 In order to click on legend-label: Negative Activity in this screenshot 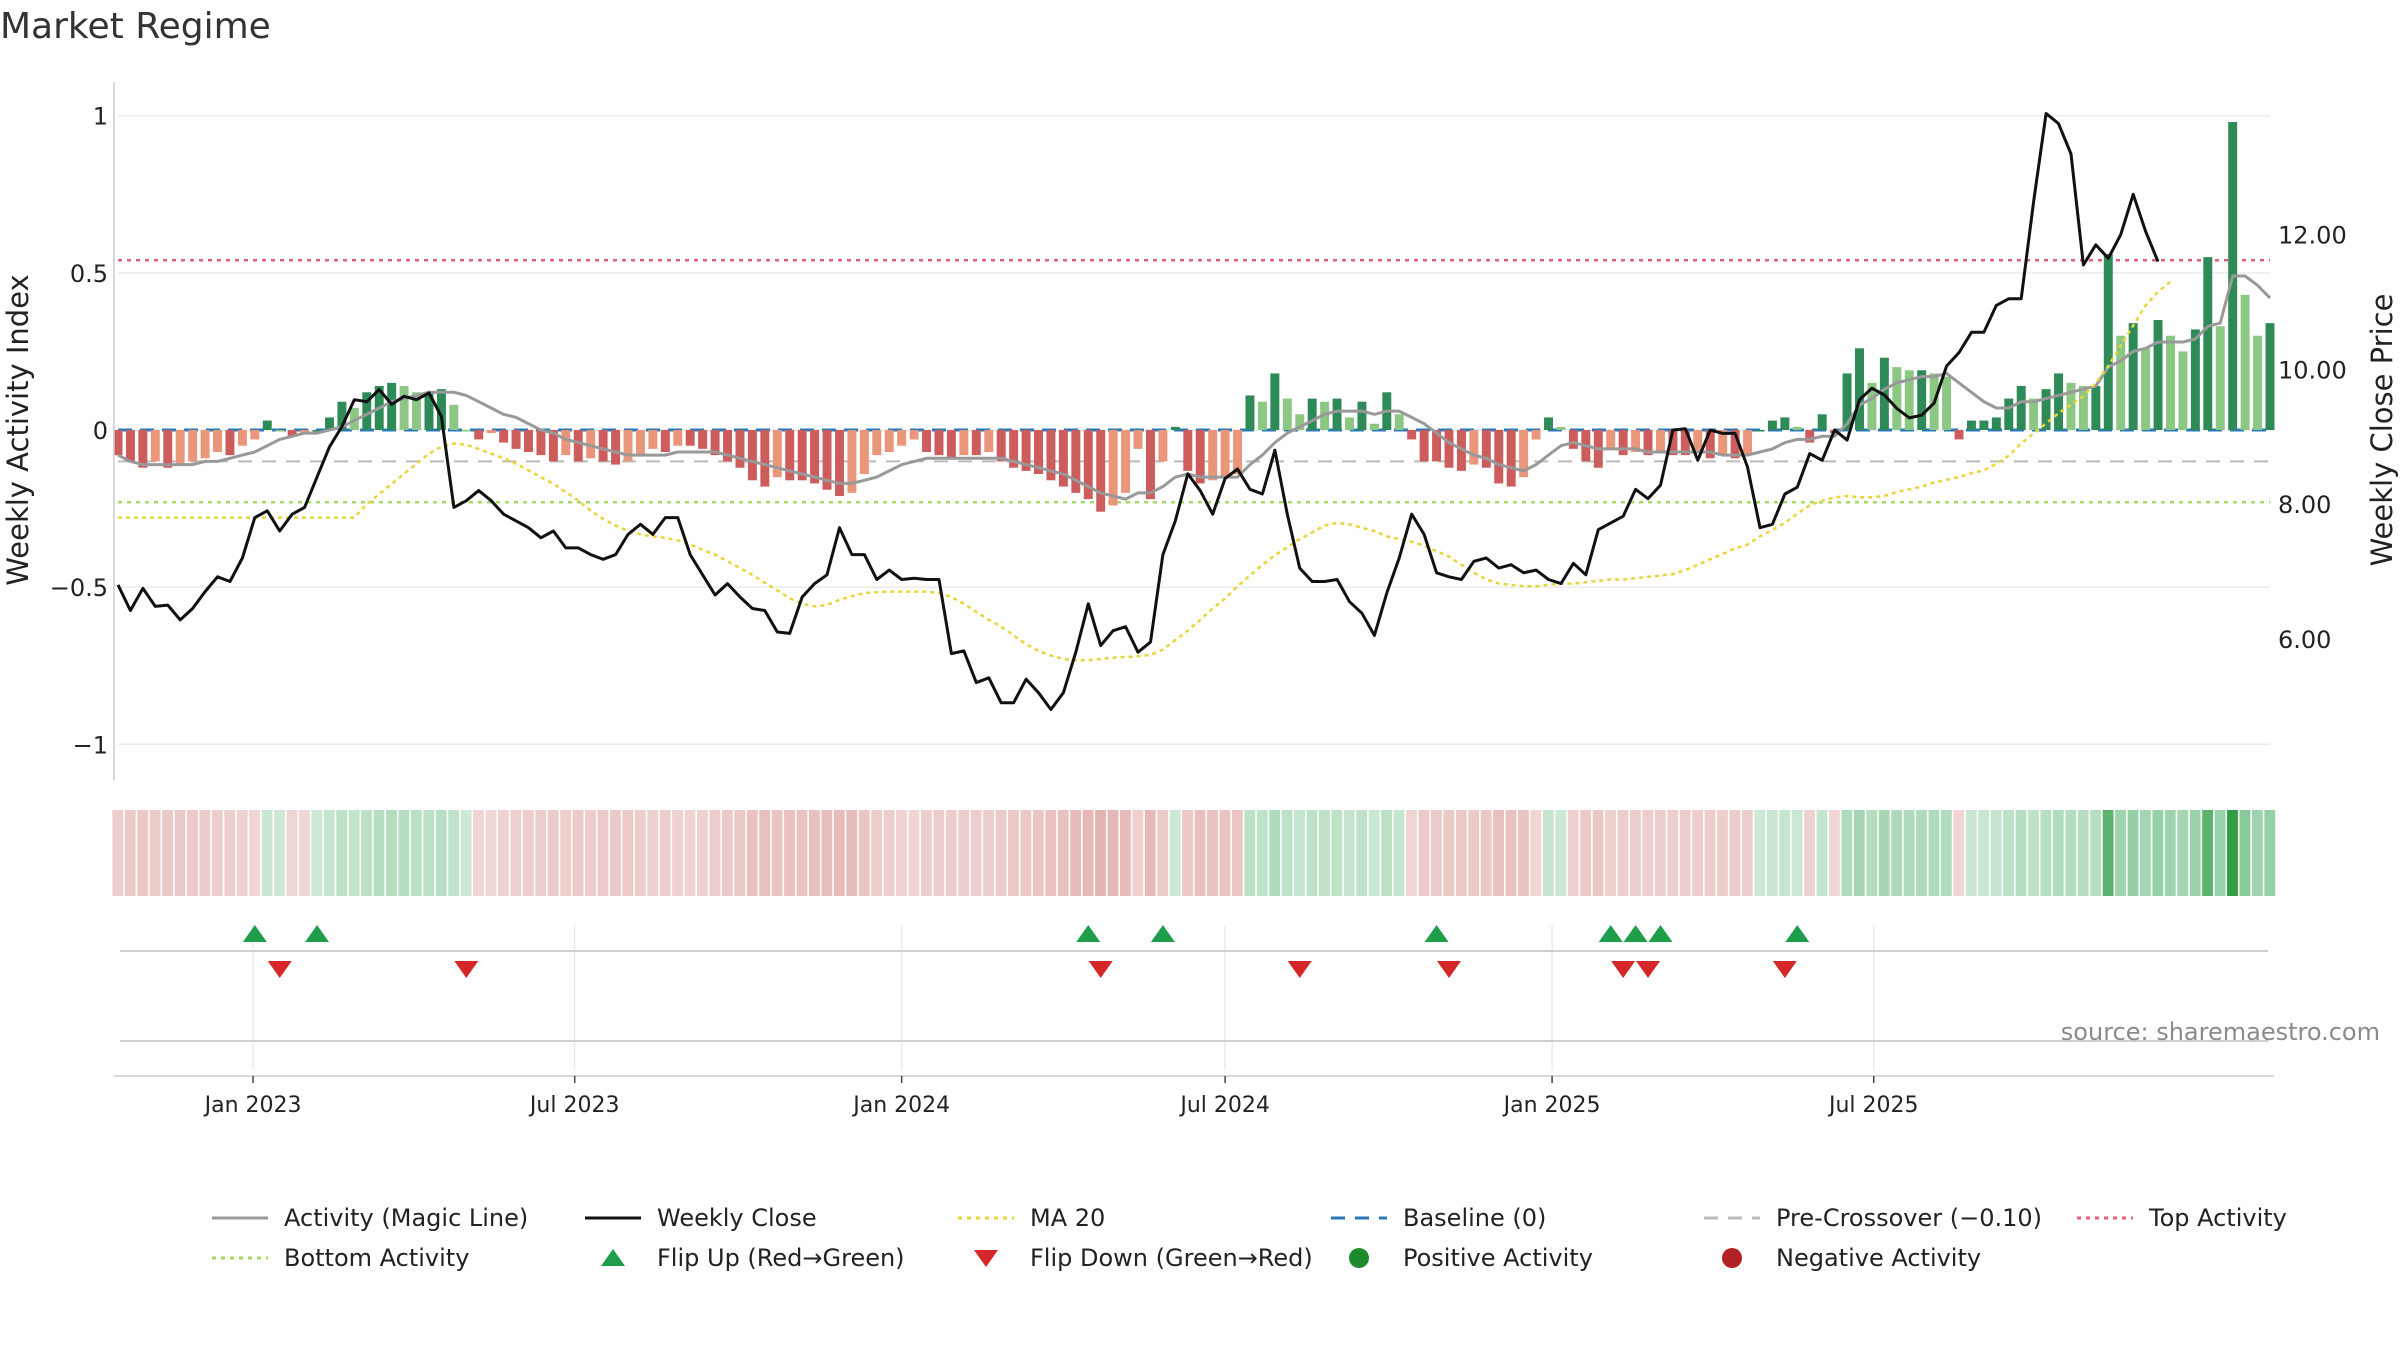, I will do `click(1879, 1258)`.